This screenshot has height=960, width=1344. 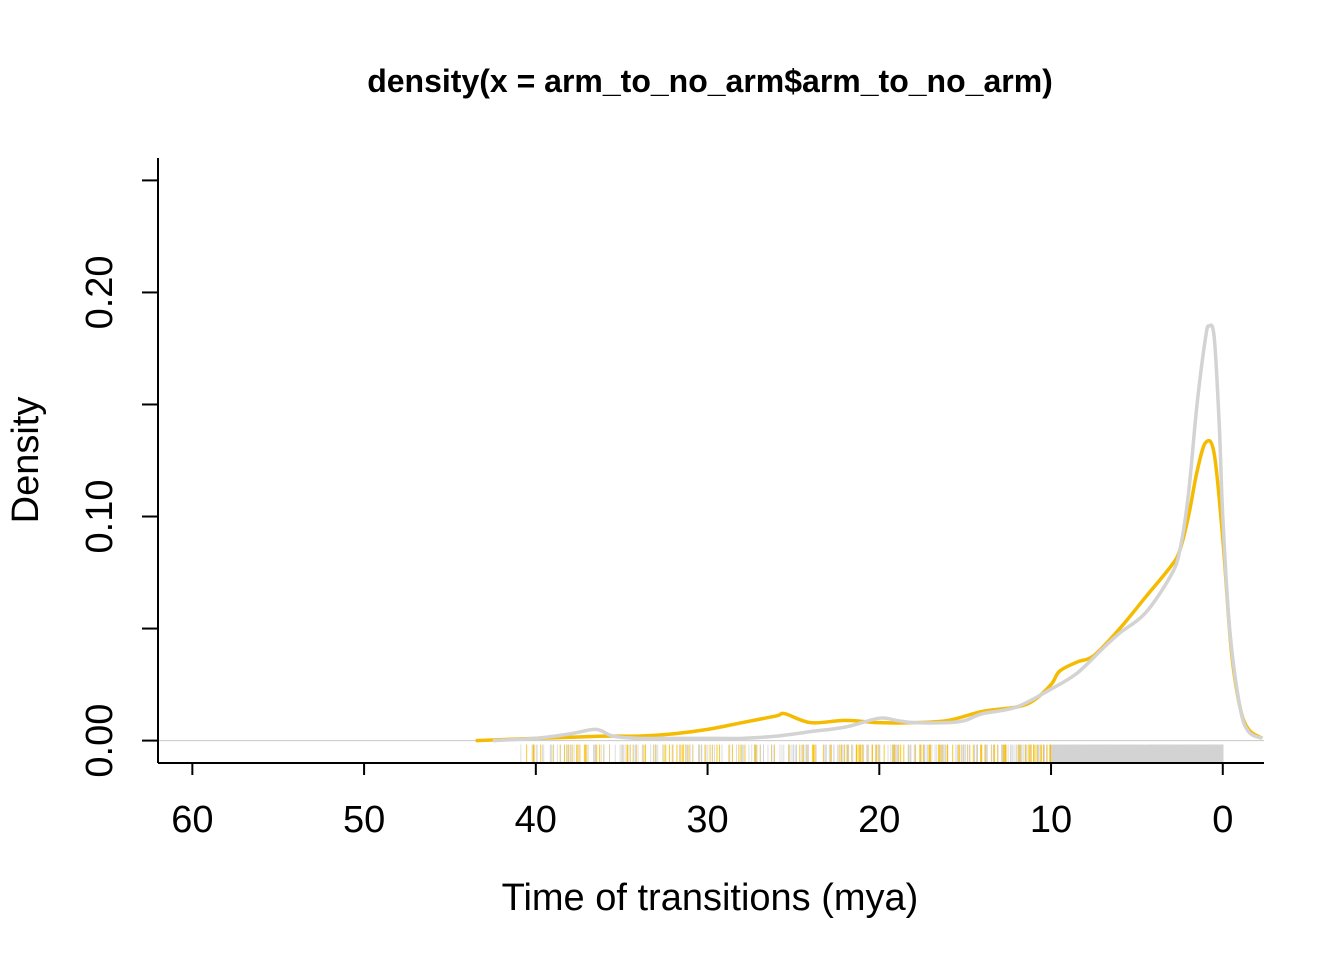 What do you see at coordinates (536, 820) in the screenshot?
I see `x-tick-label: 40` at bounding box center [536, 820].